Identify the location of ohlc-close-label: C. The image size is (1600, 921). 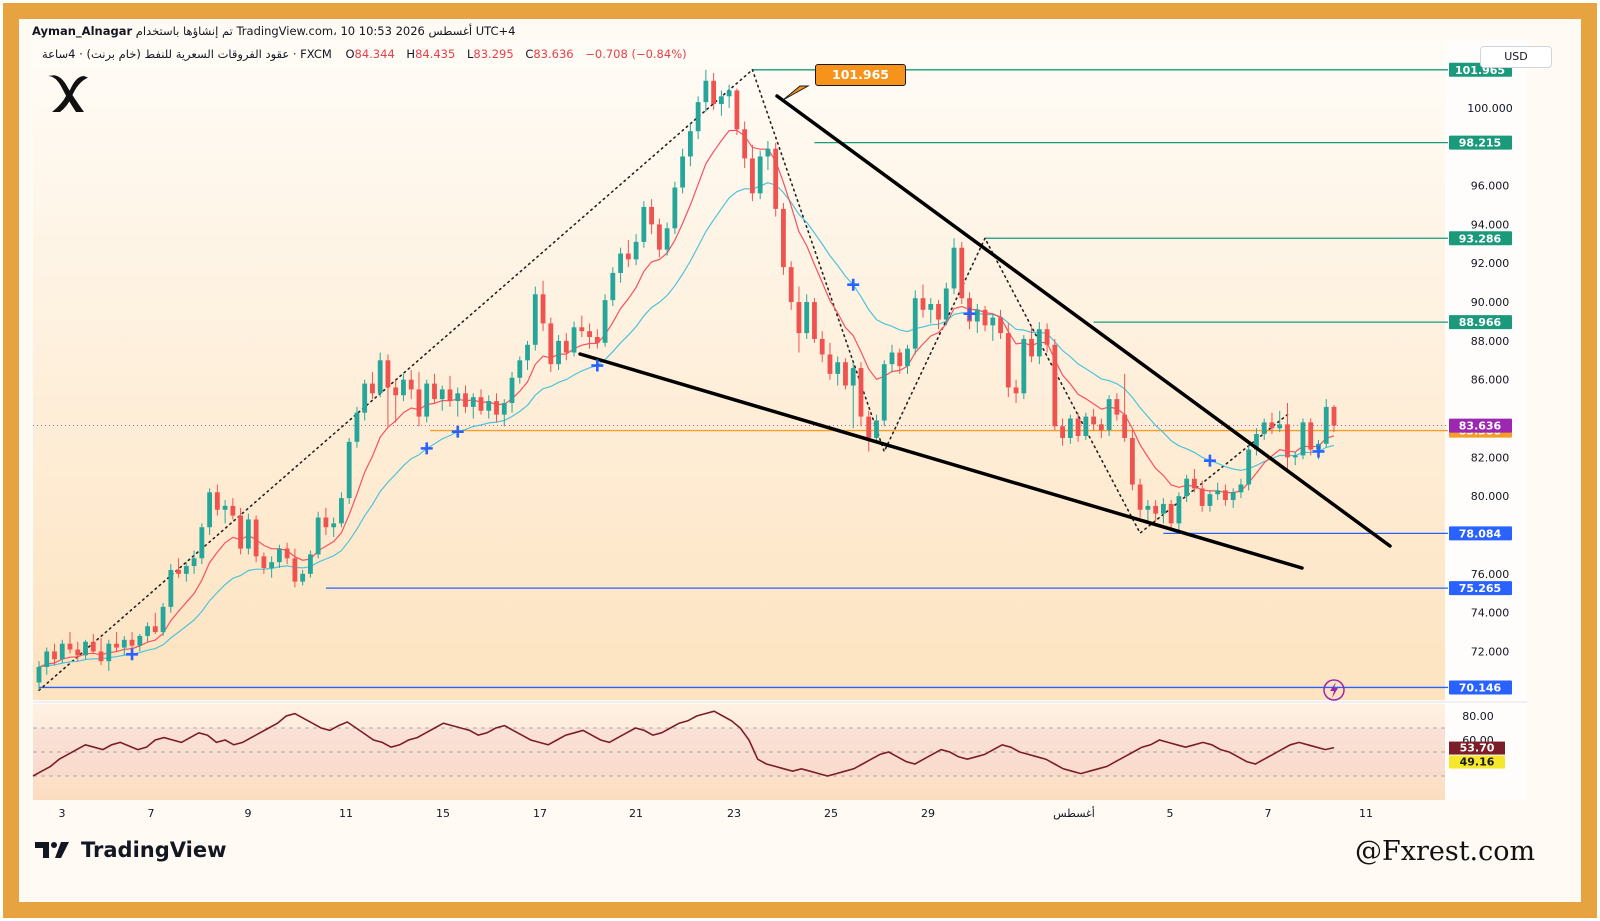
(529, 54).